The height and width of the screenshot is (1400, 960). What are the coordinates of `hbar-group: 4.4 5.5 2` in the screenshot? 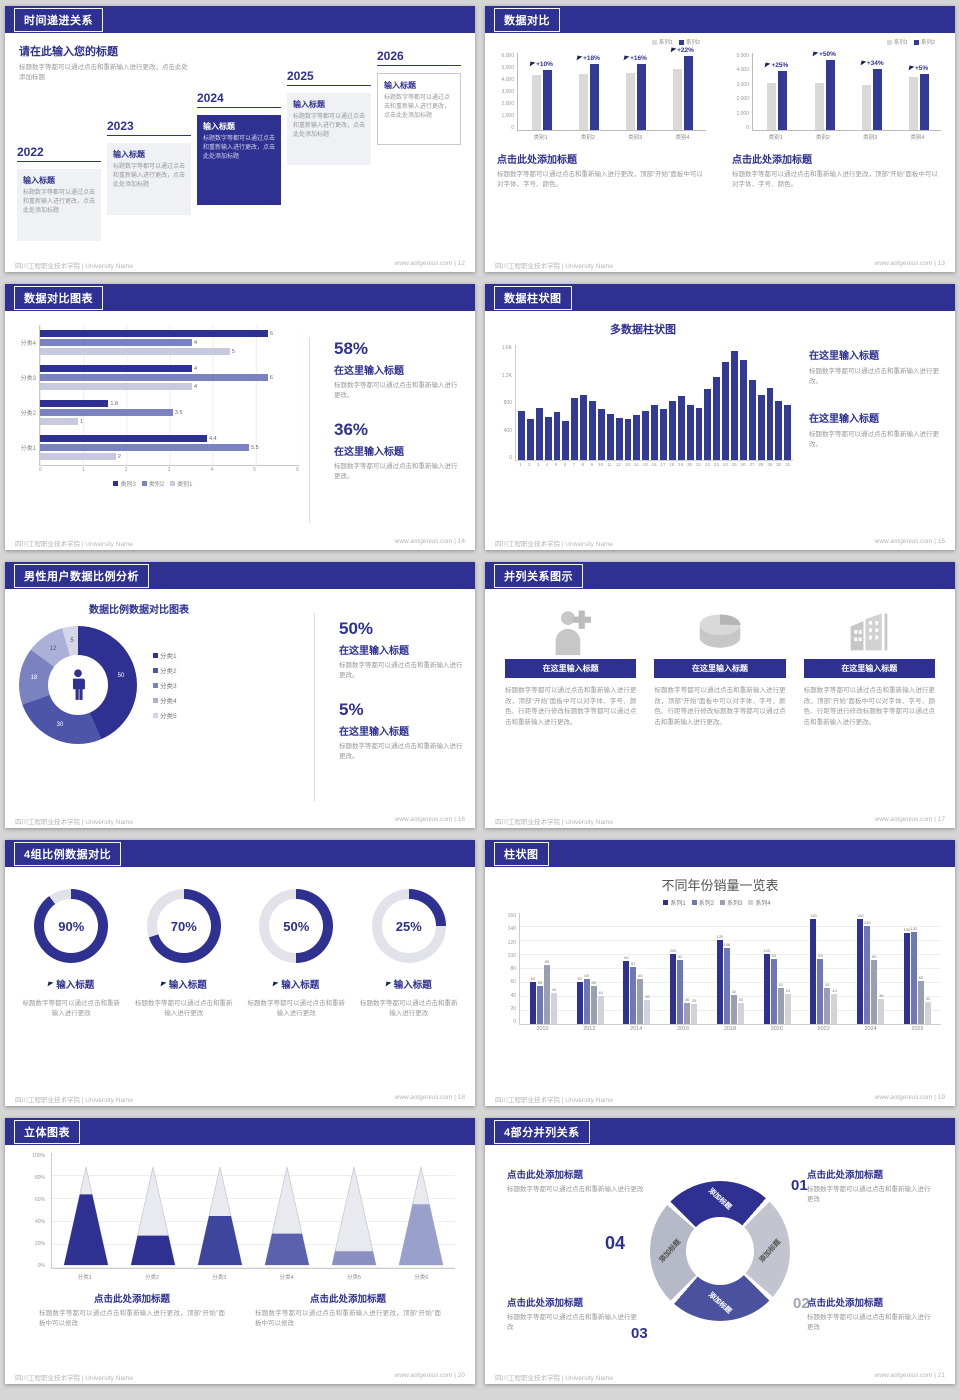 It's located at (169, 447).